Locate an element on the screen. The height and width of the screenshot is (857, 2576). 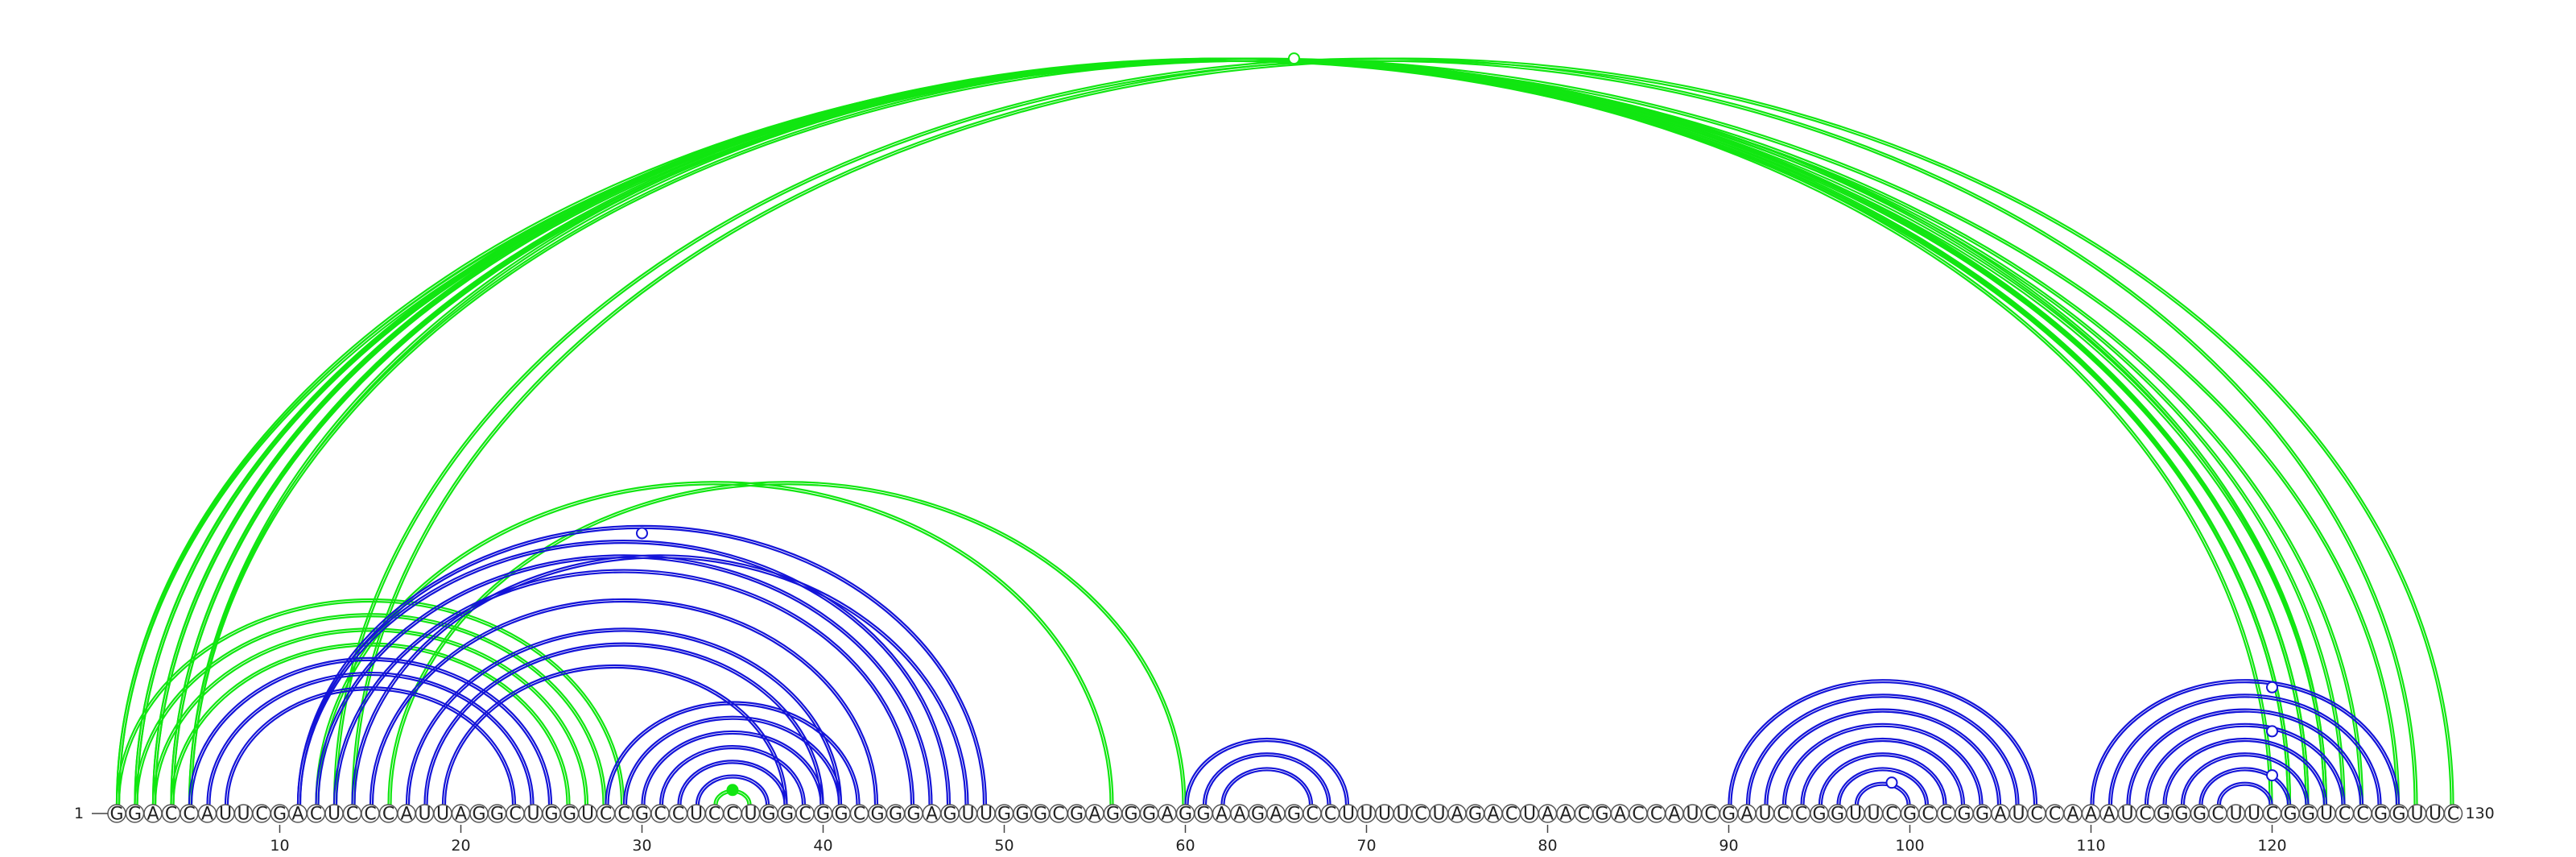
tick-label: 120 is located at coordinates (2271, 846).